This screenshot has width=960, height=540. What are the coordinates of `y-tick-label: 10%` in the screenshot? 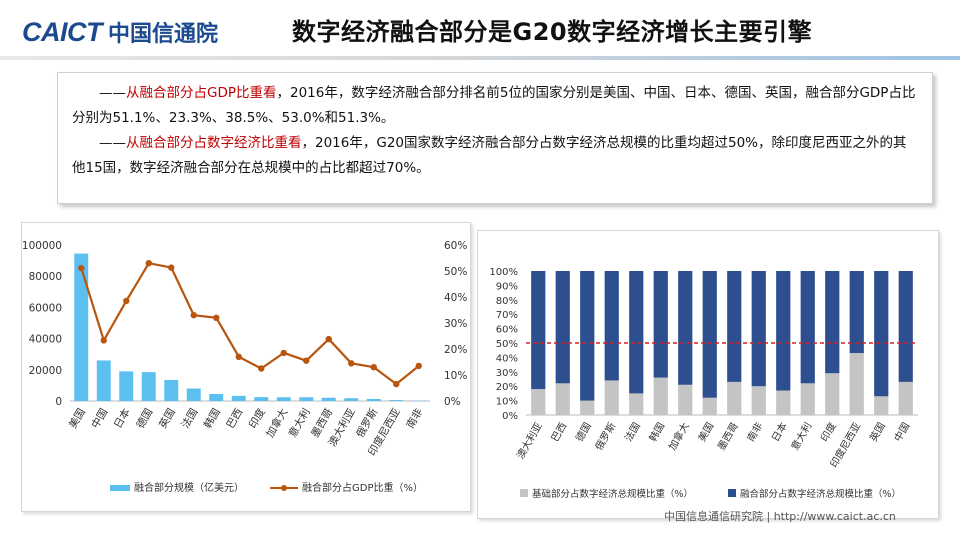 It's located at (507, 402).